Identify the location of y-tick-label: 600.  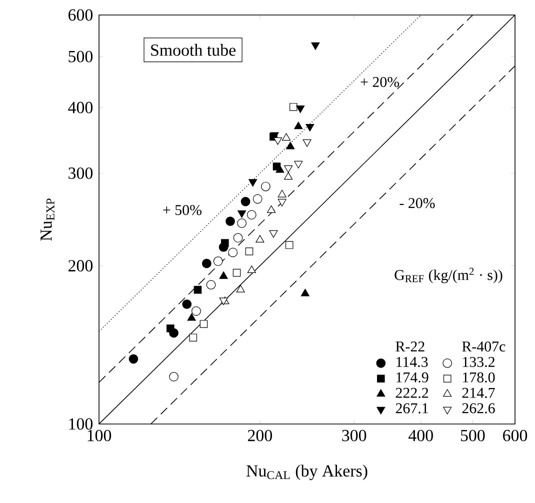
(80, 15).